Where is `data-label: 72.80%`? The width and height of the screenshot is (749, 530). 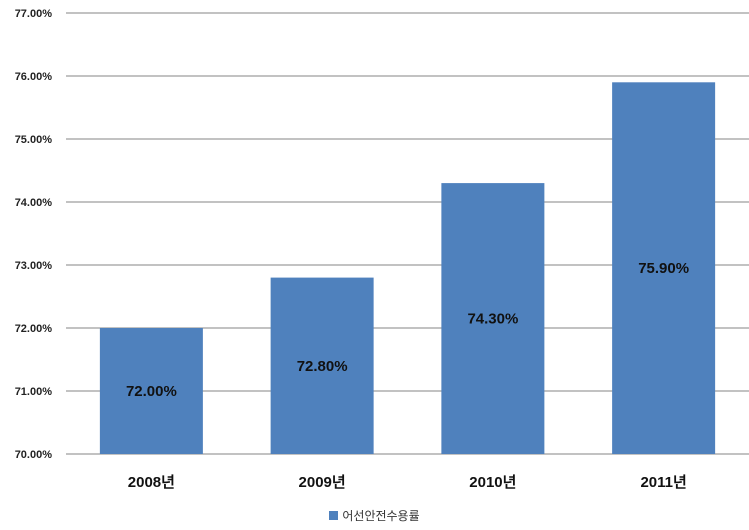
data-label: 72.80% is located at coordinates (322, 366).